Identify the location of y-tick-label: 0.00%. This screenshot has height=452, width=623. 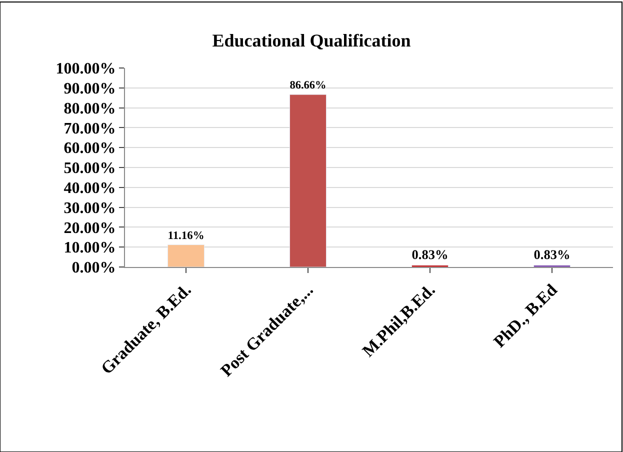
(94, 268).